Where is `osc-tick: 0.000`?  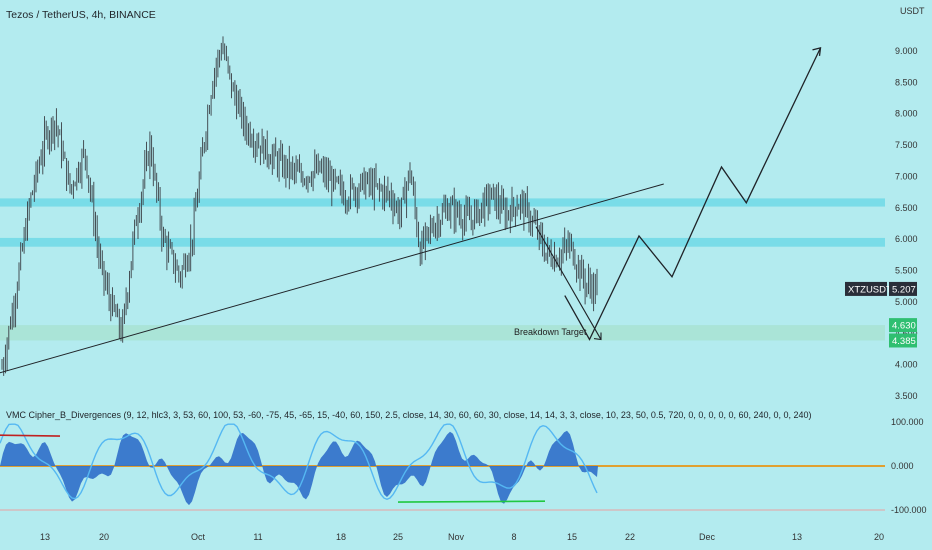
osc-tick: 0.000 is located at coordinates (902, 466).